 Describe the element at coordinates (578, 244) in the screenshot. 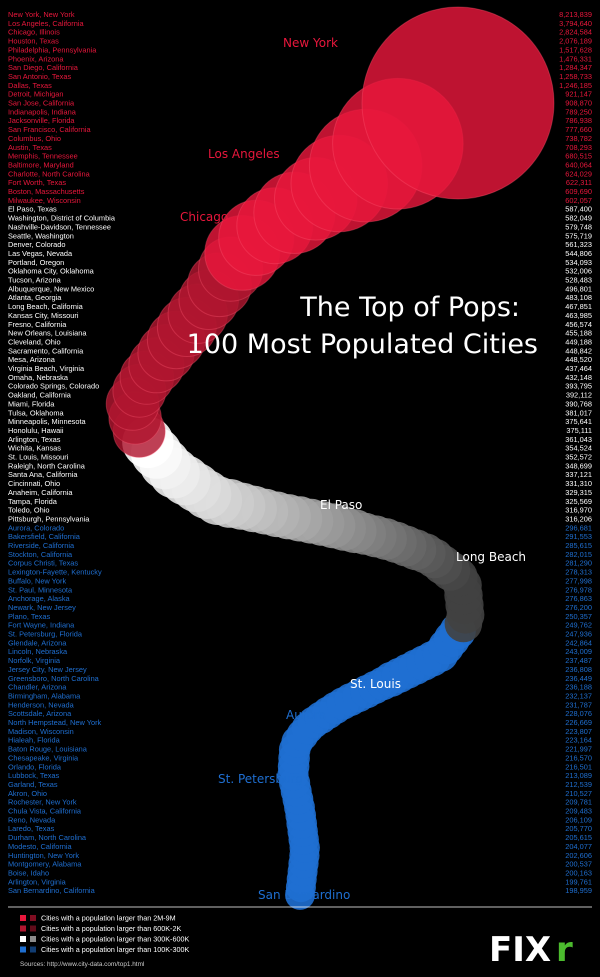

I see `city-population: 561,323` at that location.